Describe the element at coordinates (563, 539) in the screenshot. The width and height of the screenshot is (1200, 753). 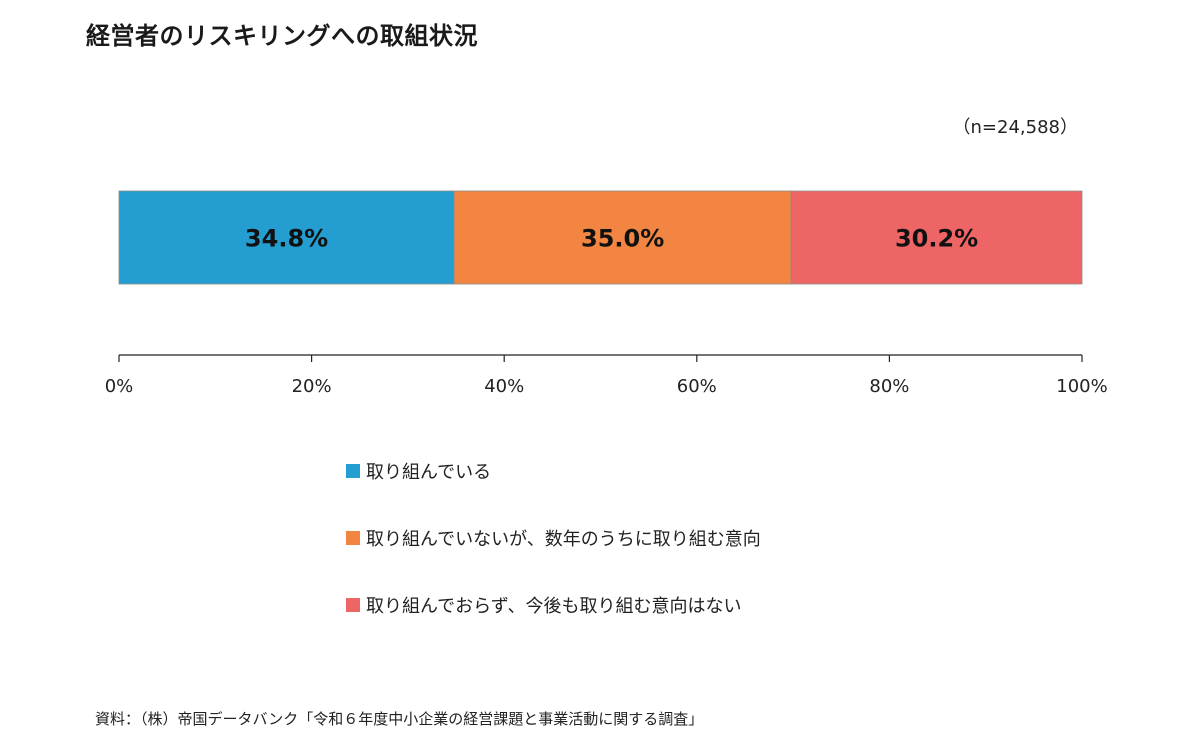
I see `legend-label-intend: 取り組んでいないが、数年のうちに取り組む意向` at that location.